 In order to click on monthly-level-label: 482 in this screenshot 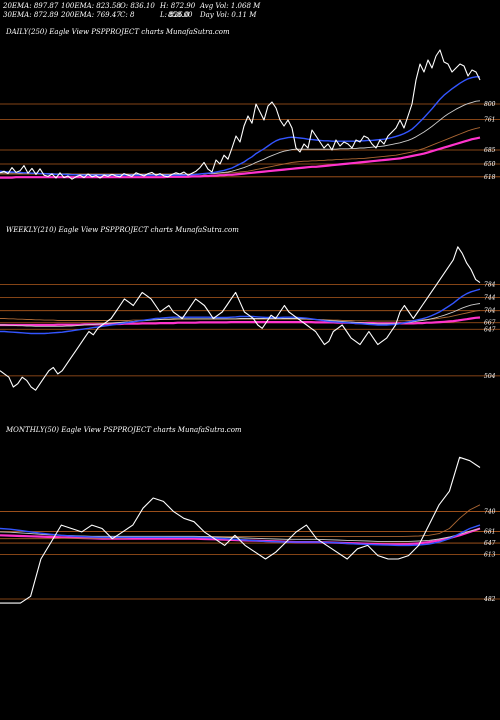, I will do `click(489, 599)`.